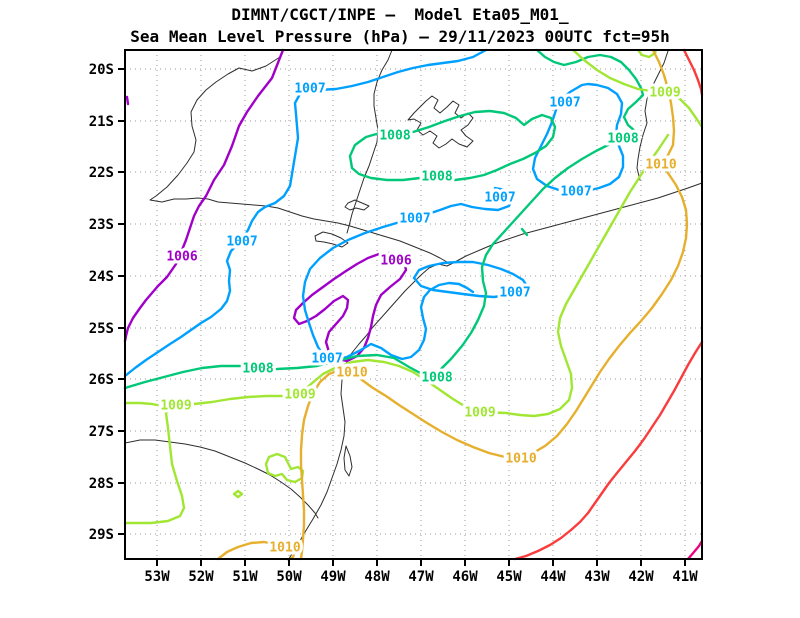 The width and height of the screenshot is (800, 618). What do you see at coordinates (377, 577) in the screenshot?
I see `x-axis-label: 48W` at bounding box center [377, 577].